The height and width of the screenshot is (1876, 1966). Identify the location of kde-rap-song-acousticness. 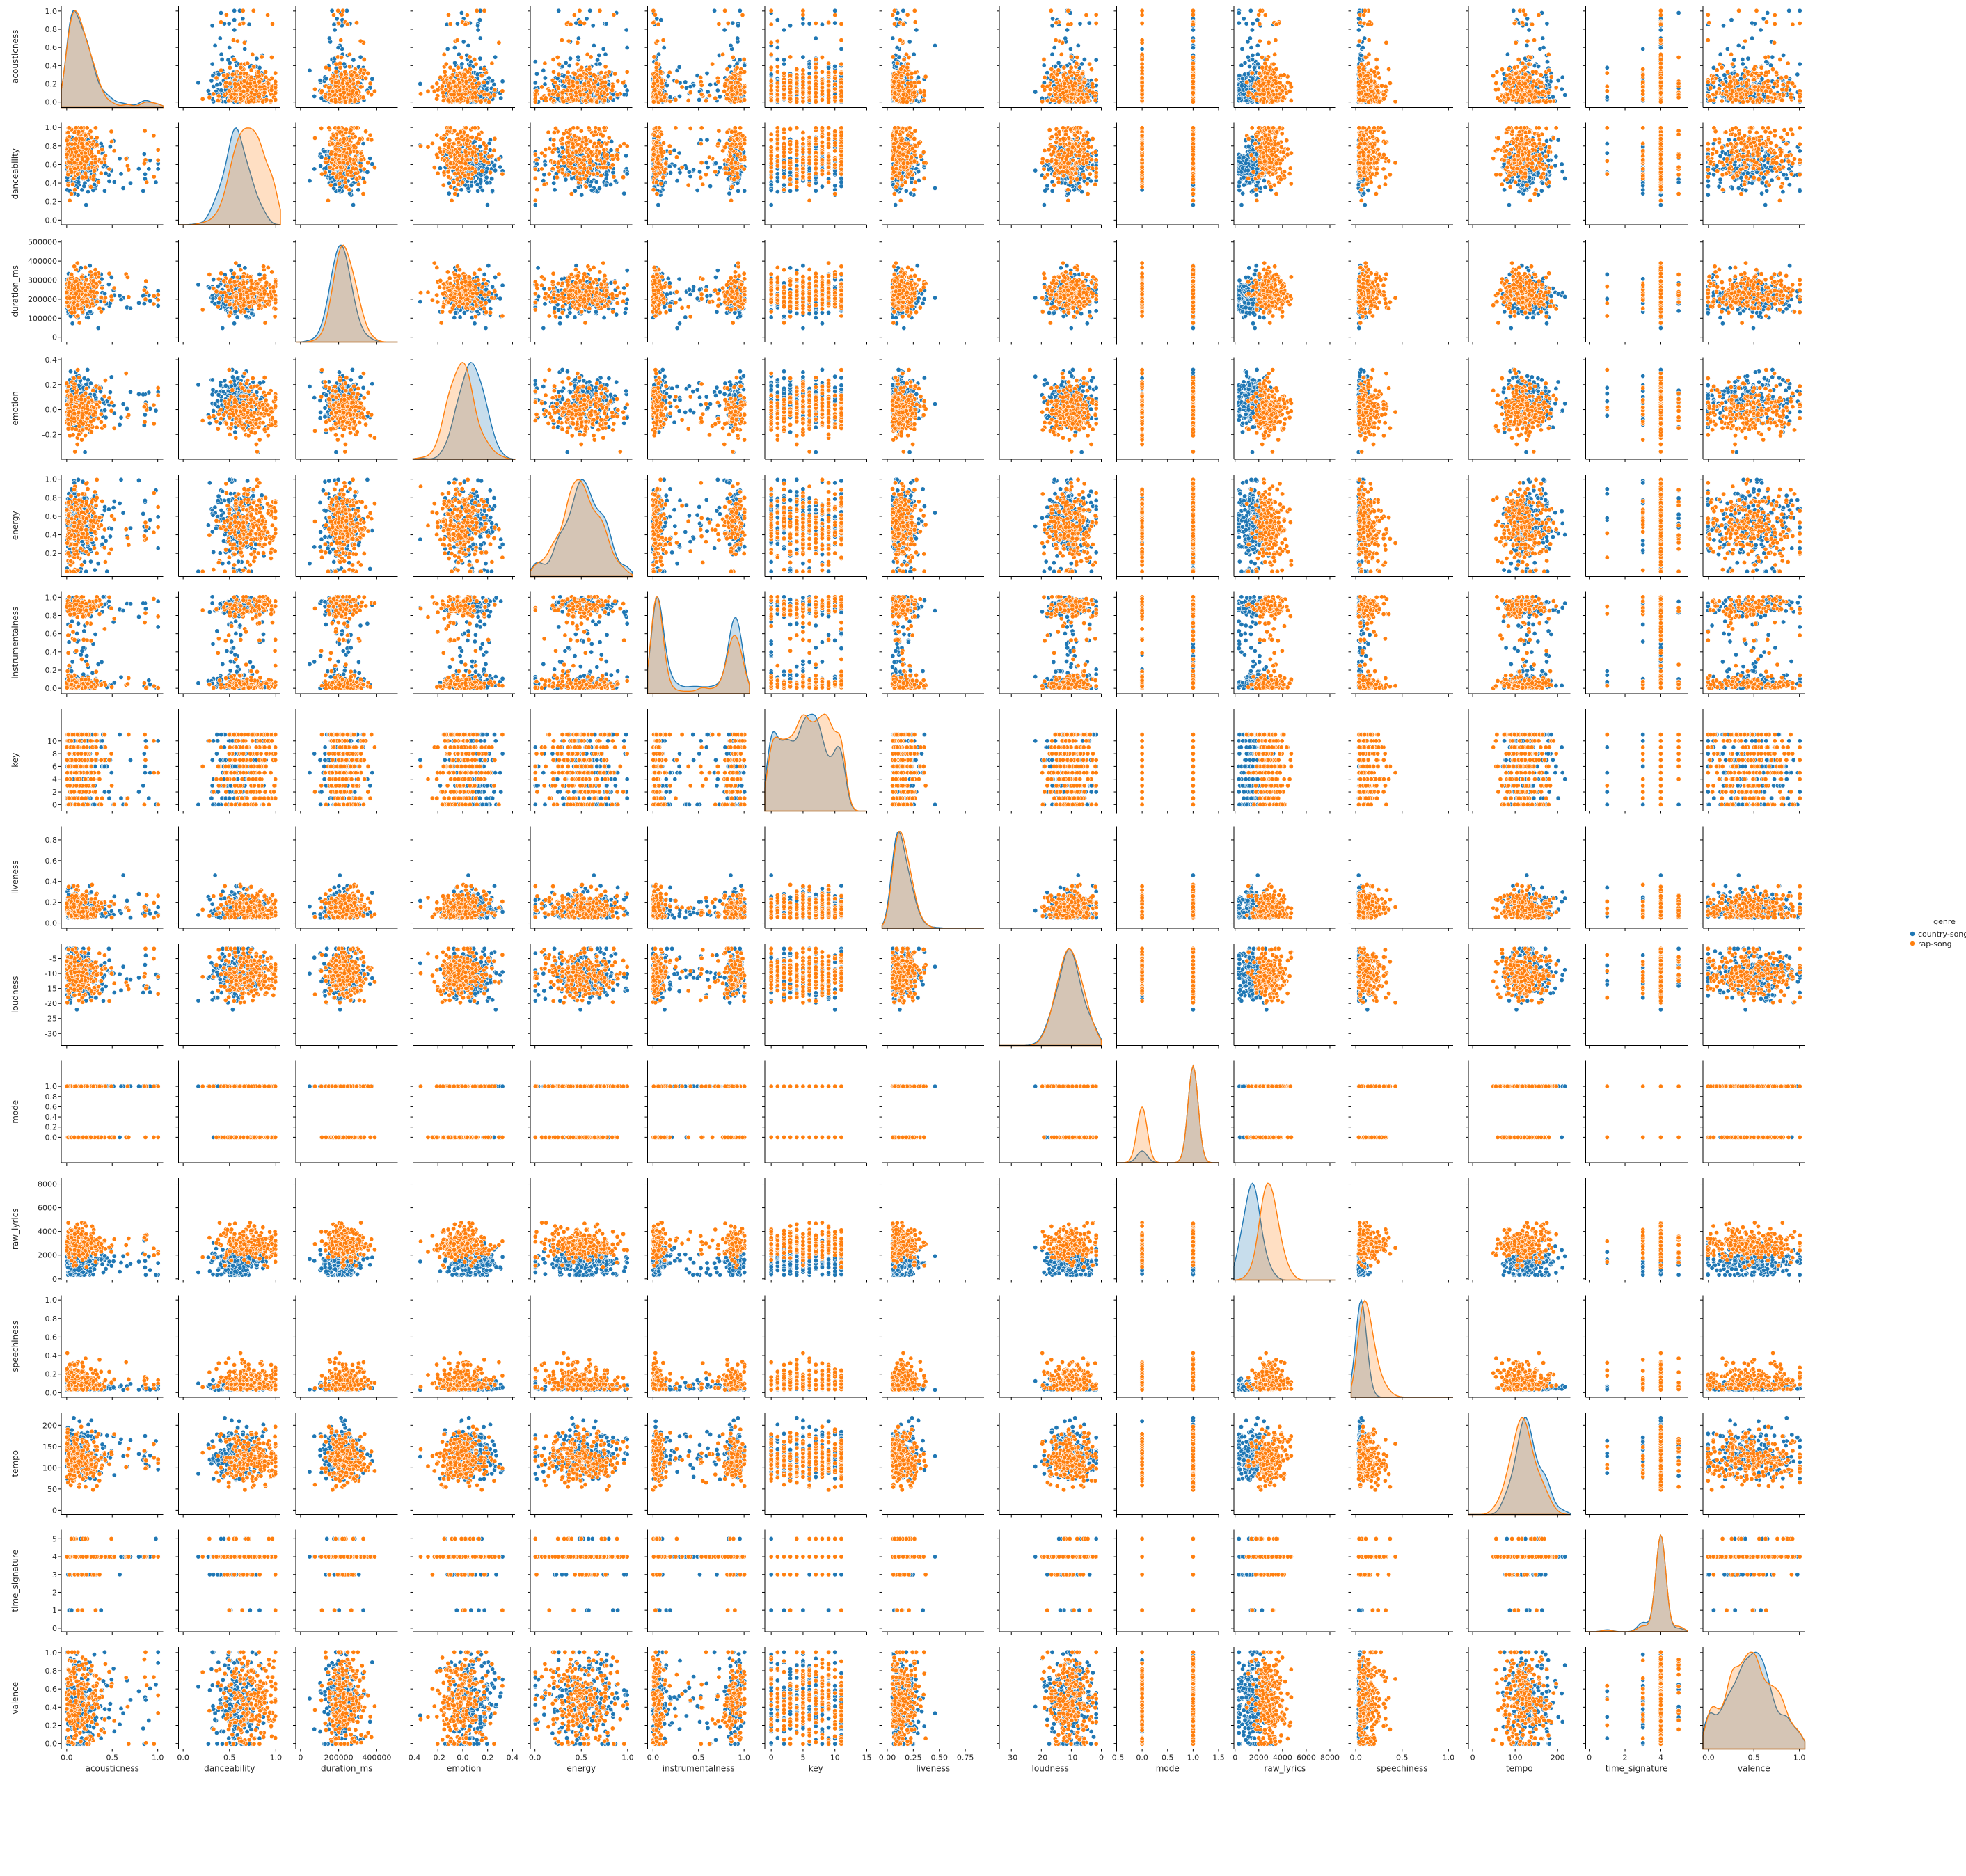
(112, 58).